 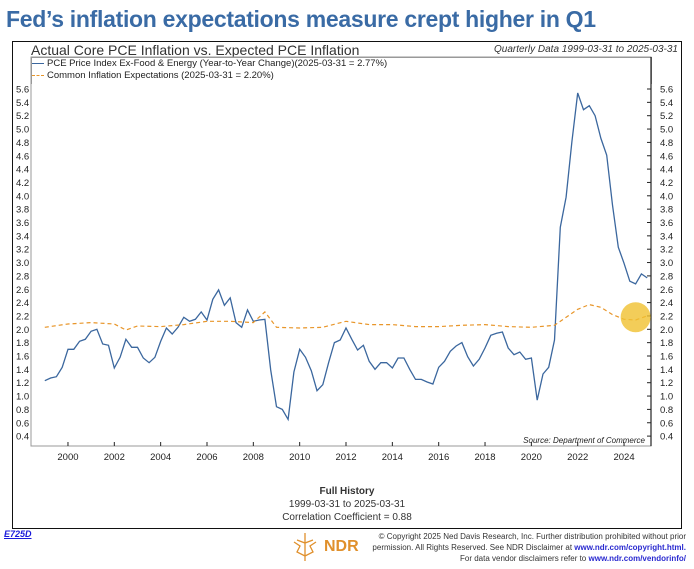 What do you see at coordinates (630, 547) in the screenshot?
I see `copyright-link: www.ndr.com/copyright.html.` at bounding box center [630, 547].